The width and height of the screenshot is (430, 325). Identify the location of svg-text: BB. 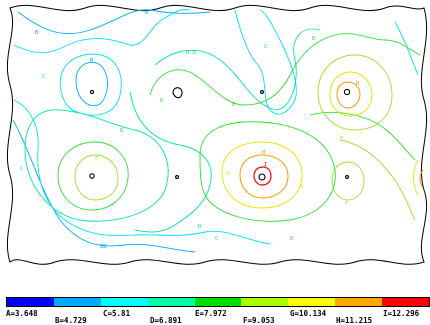
(103, 247).